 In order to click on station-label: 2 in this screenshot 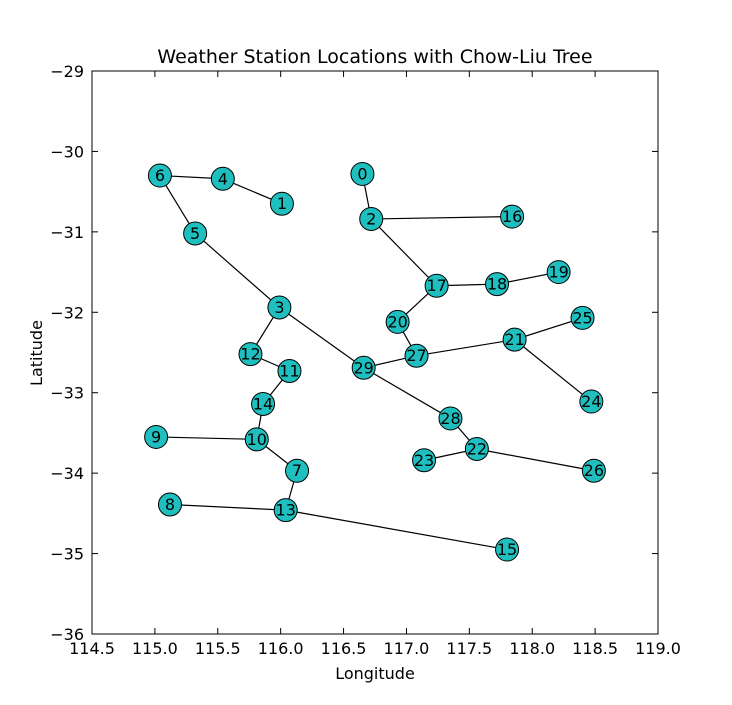, I will do `click(371, 218)`.